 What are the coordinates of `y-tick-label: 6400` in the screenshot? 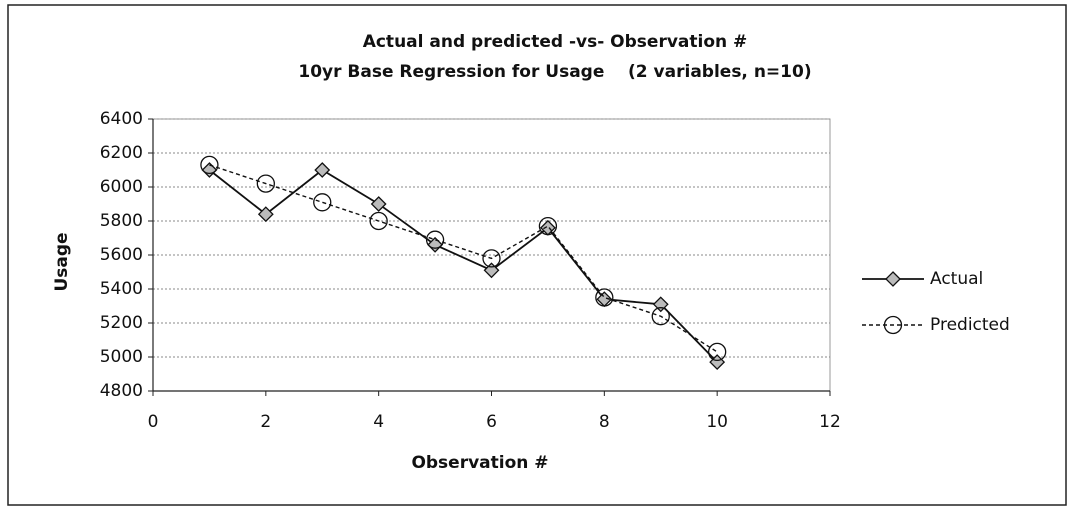 It's located at (121, 119).